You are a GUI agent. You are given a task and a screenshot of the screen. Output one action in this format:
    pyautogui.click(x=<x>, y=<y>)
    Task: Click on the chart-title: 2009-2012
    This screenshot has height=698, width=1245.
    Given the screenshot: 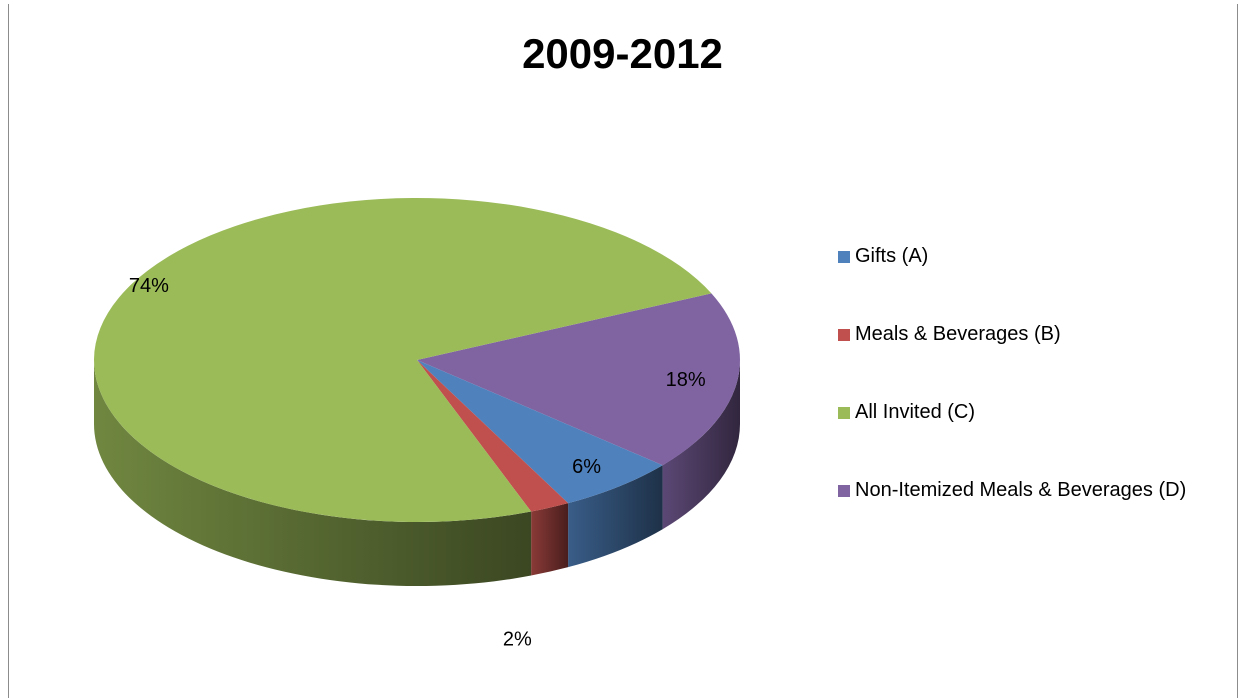 What is the action you would take?
    pyautogui.click(x=622, y=53)
    